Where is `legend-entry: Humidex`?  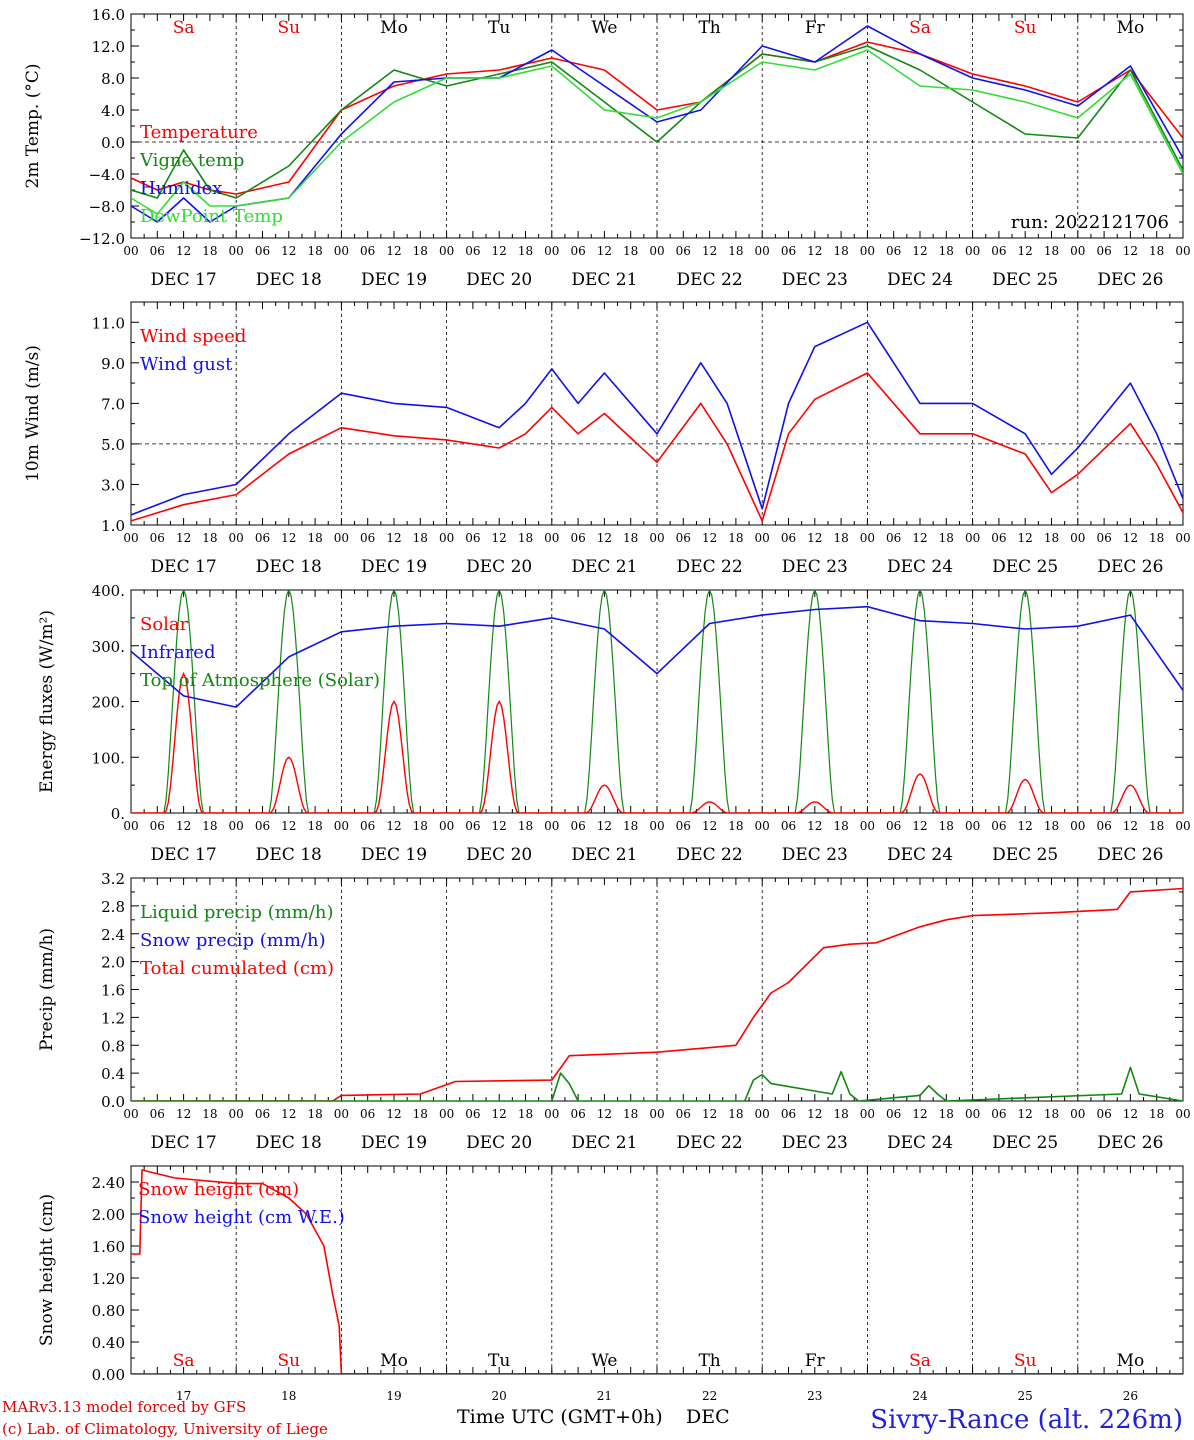 legend-entry: Humidex is located at coordinates (181, 188).